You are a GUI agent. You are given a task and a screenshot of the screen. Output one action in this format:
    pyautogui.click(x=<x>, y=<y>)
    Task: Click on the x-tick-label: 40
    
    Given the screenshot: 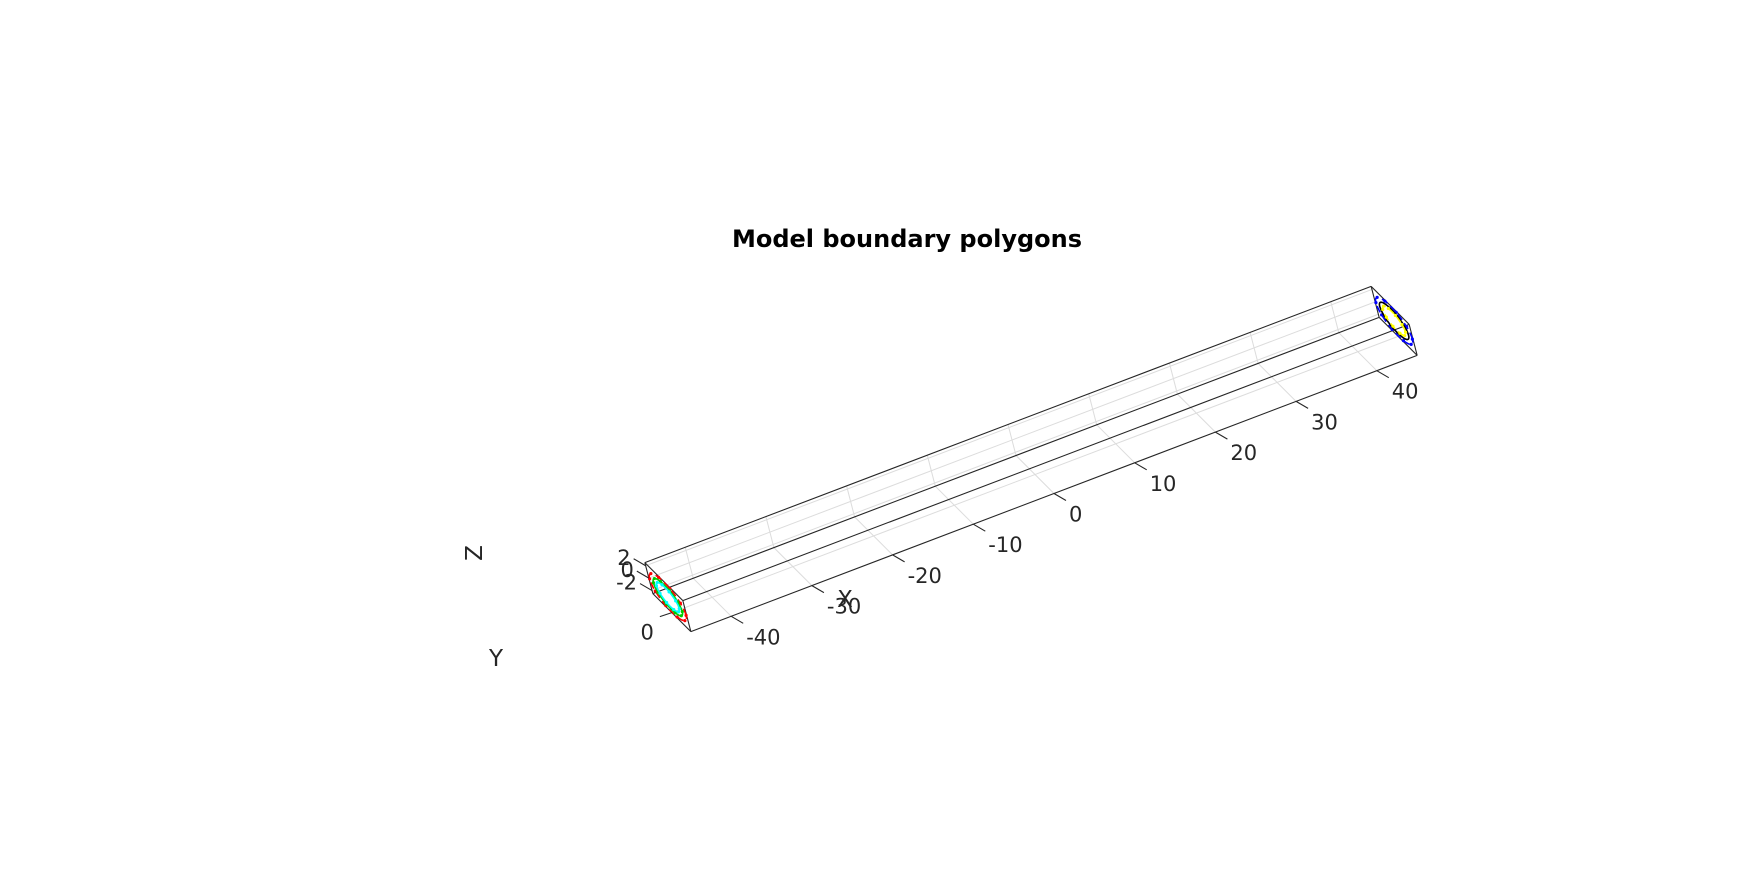 What is the action you would take?
    pyautogui.click(x=1405, y=392)
    